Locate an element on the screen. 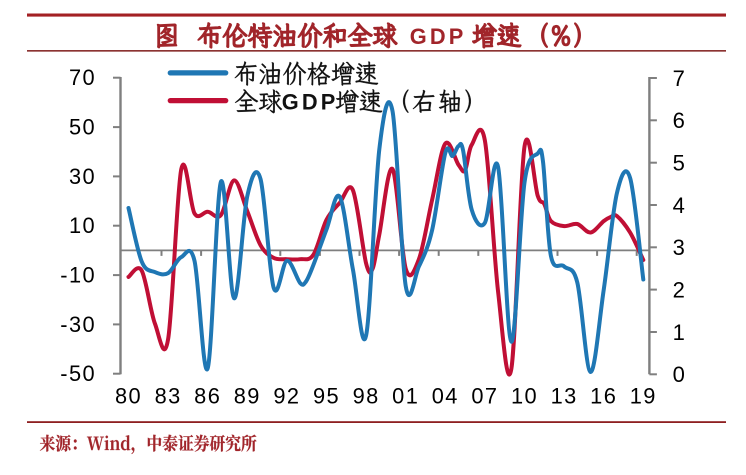  svg-text: 86 is located at coordinates (207, 396).